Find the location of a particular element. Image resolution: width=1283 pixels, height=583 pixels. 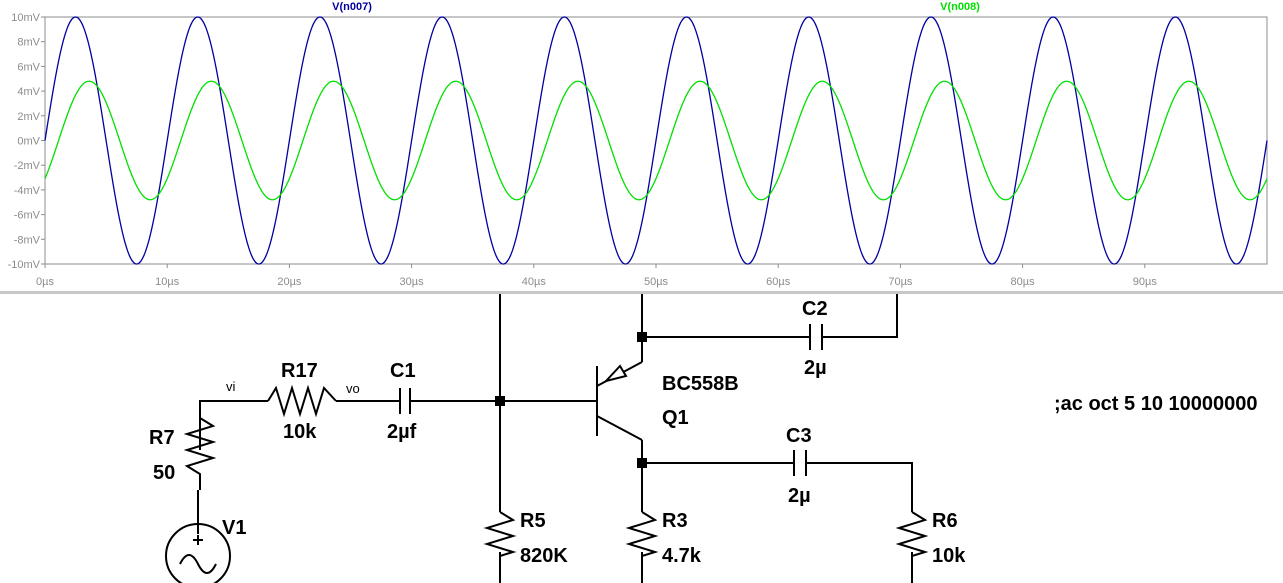

trace-label-v-n007: V(n007) is located at coordinates (352, 7).